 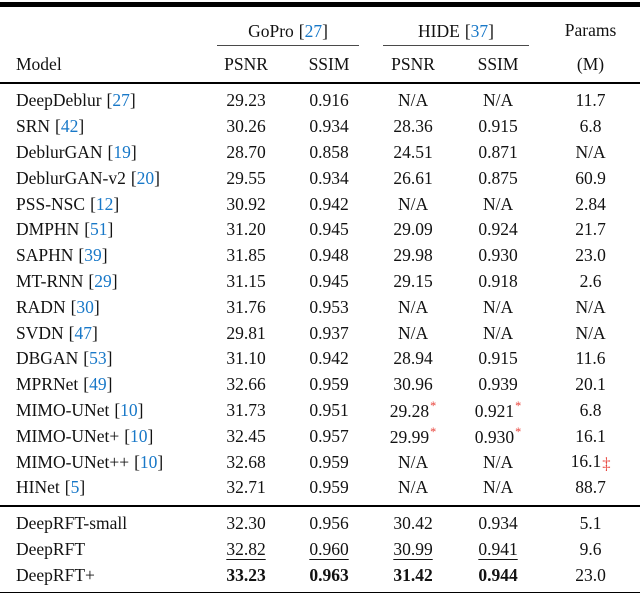 I want to click on cell-value: 24.51, so click(x=413, y=151).